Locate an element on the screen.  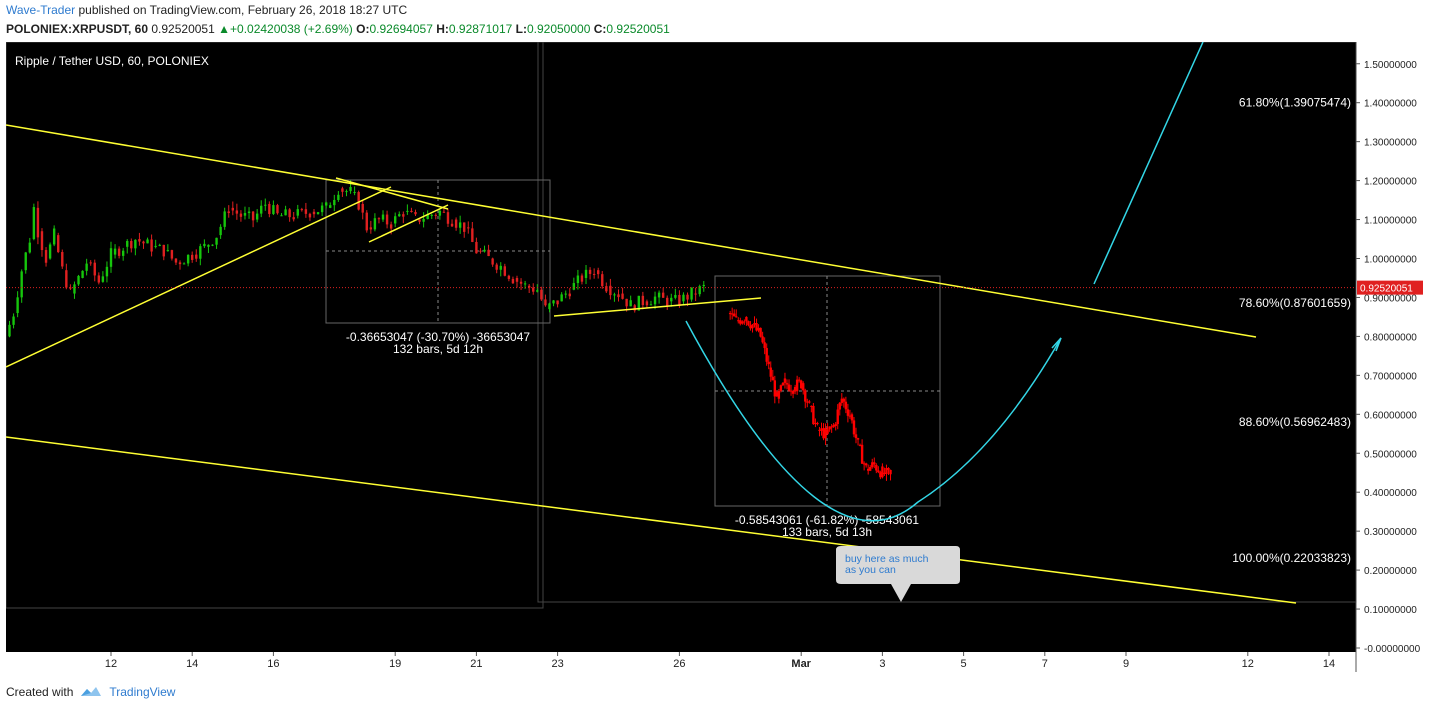
y-tick-label: -0.00000000 is located at coordinates (1392, 649).